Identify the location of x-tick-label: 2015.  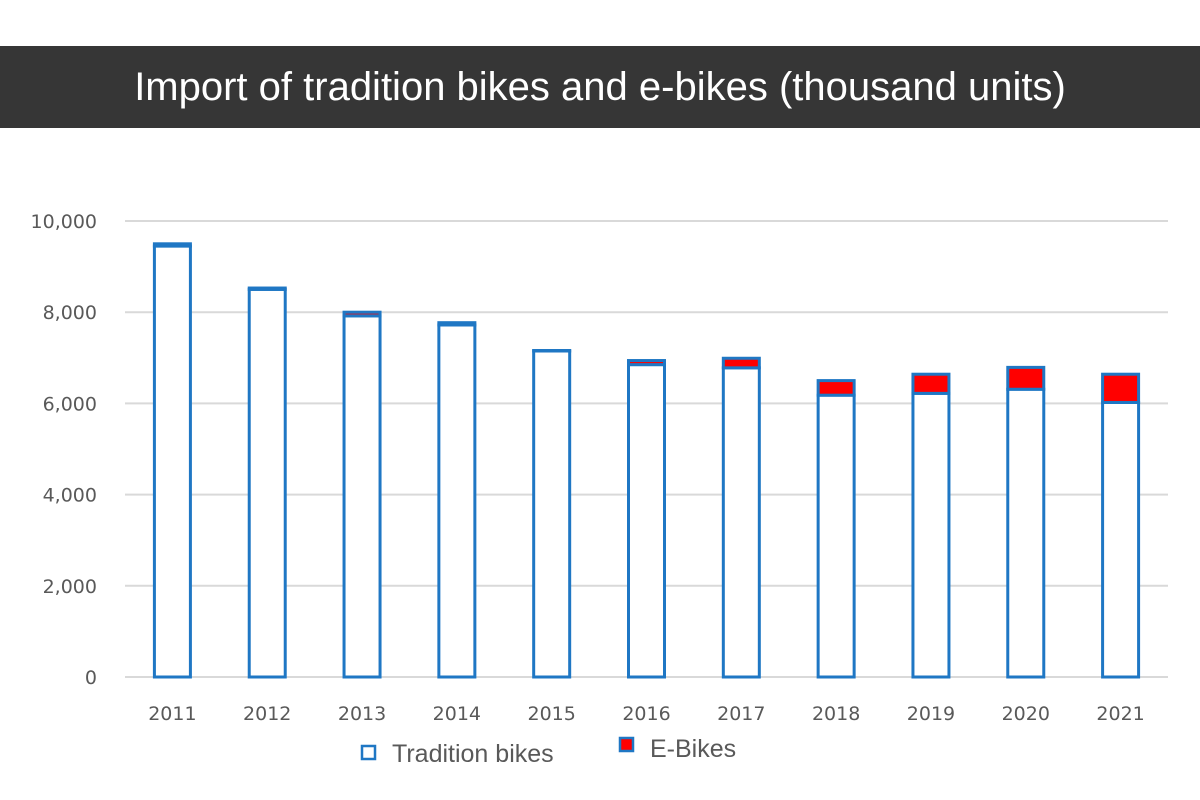
(552, 714).